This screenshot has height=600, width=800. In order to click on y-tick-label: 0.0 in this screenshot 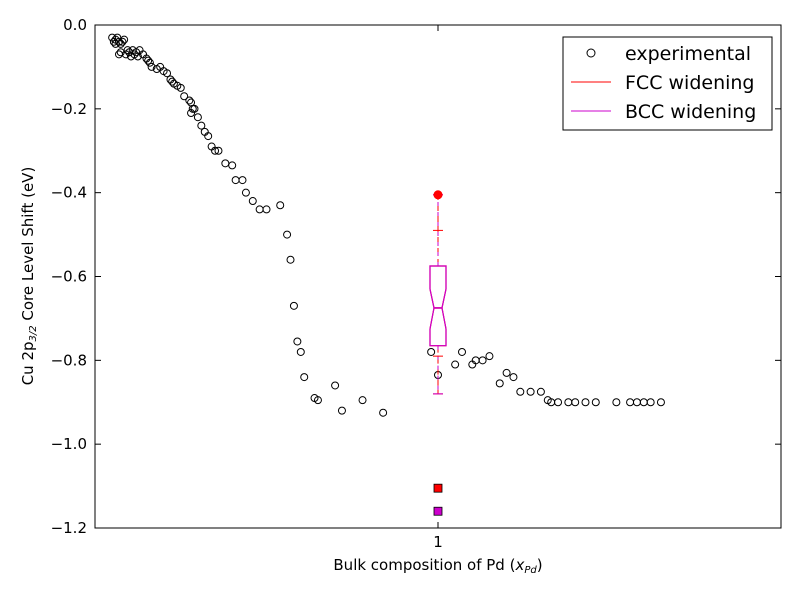, I will do `click(75, 25)`.